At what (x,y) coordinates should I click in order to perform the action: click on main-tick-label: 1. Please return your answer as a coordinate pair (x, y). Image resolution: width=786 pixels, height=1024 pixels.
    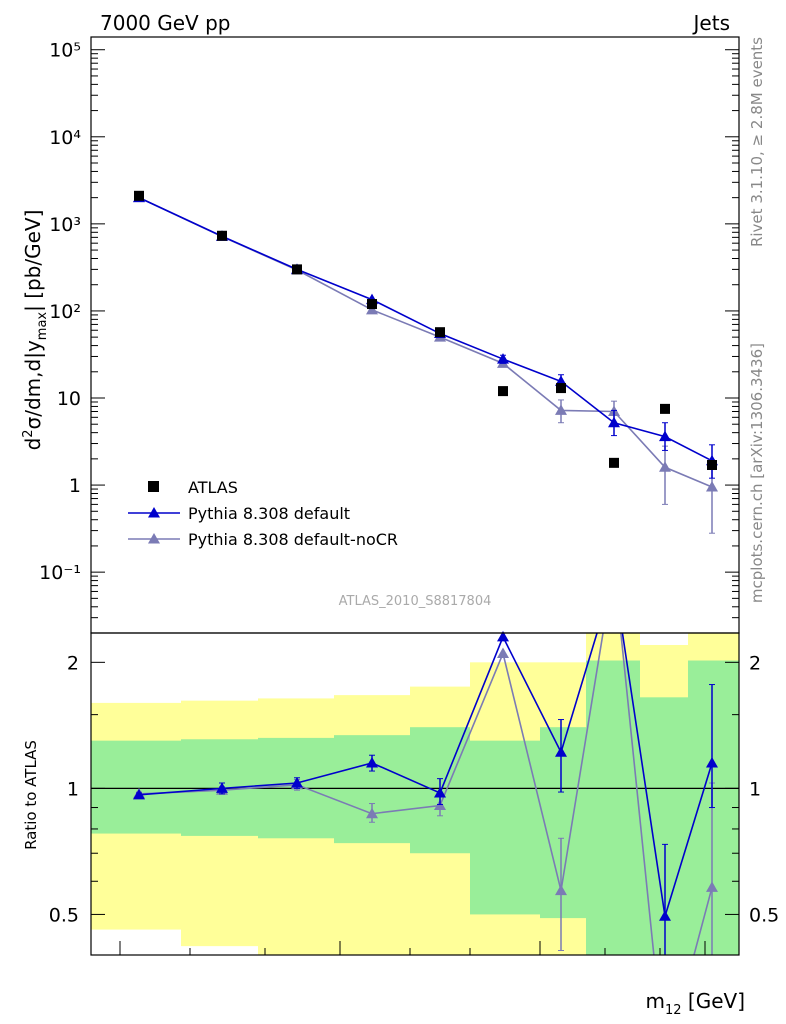
    Looking at the image, I should click on (75, 486).